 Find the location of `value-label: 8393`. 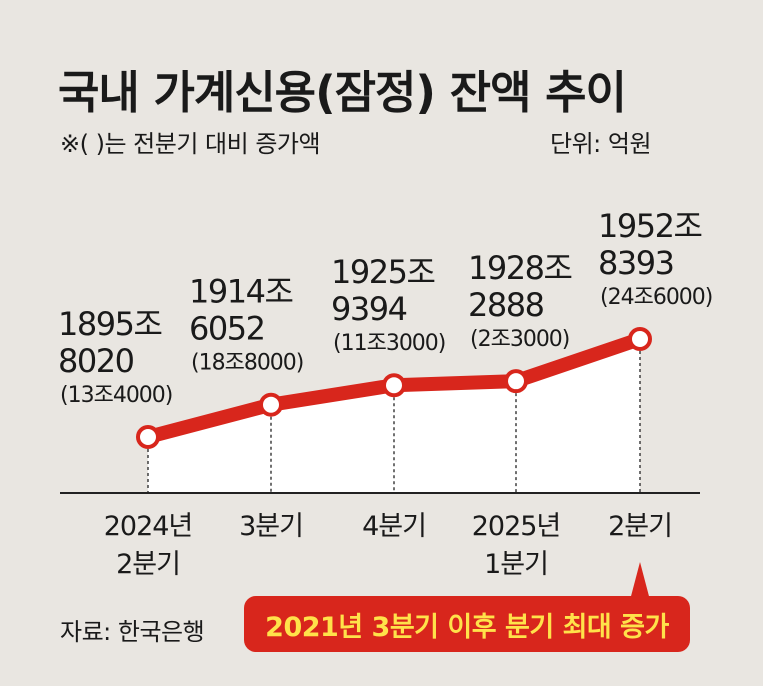

value-label: 8393 is located at coordinates (635, 263).